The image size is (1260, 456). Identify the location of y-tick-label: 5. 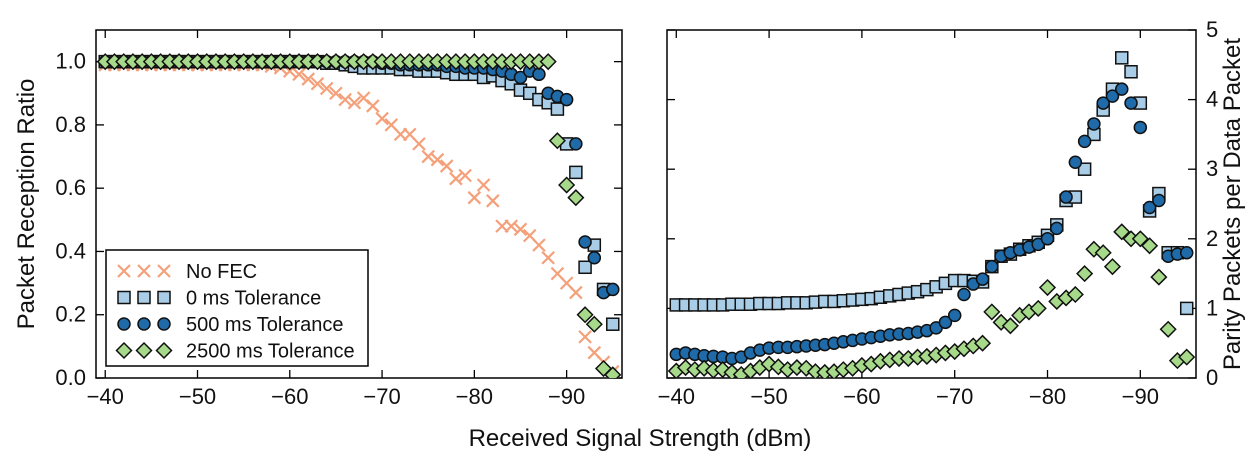
(1212, 29).